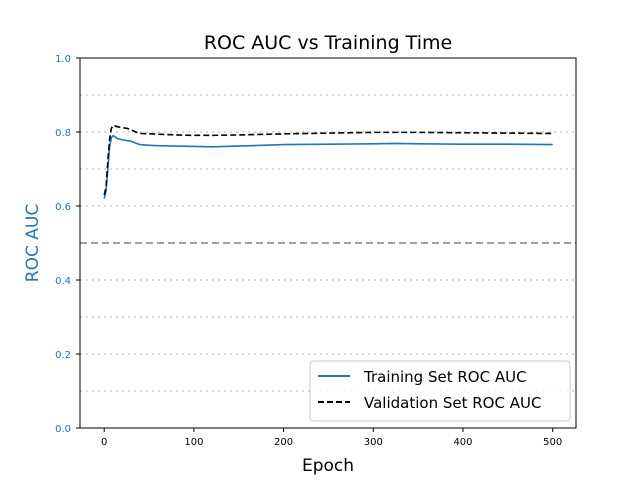  What do you see at coordinates (104, 442) in the screenshot?
I see `x-tick-label: 0` at bounding box center [104, 442].